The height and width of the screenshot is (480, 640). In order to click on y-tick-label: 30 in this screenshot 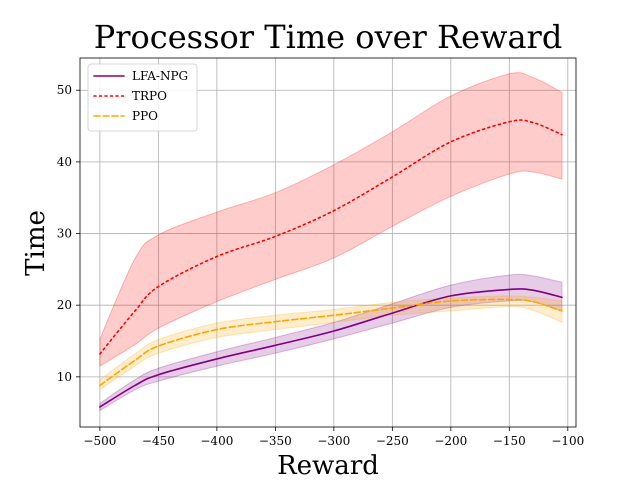, I will do `click(64, 234)`.